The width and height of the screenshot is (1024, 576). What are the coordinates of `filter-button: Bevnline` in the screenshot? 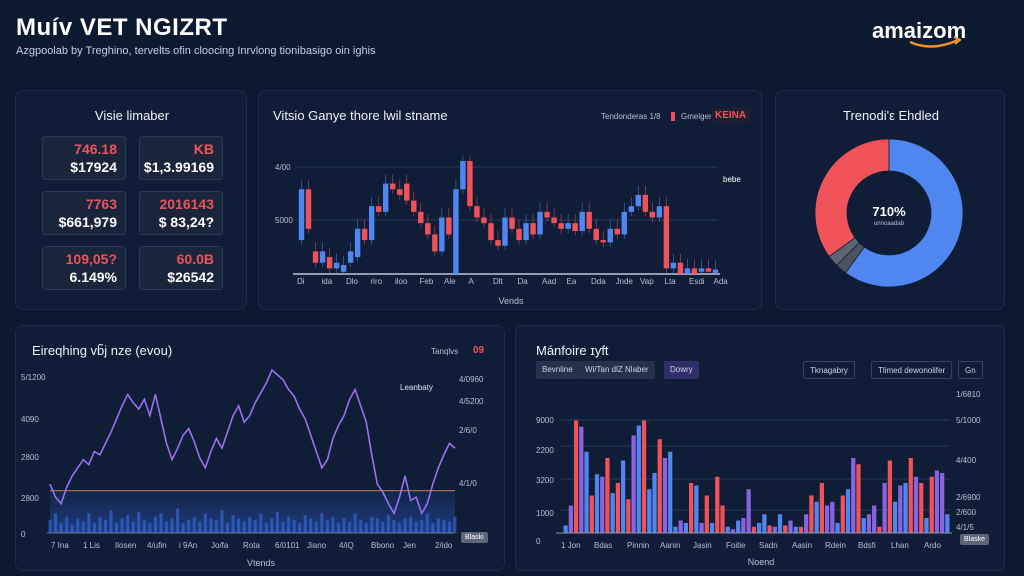 It's located at (557, 370).